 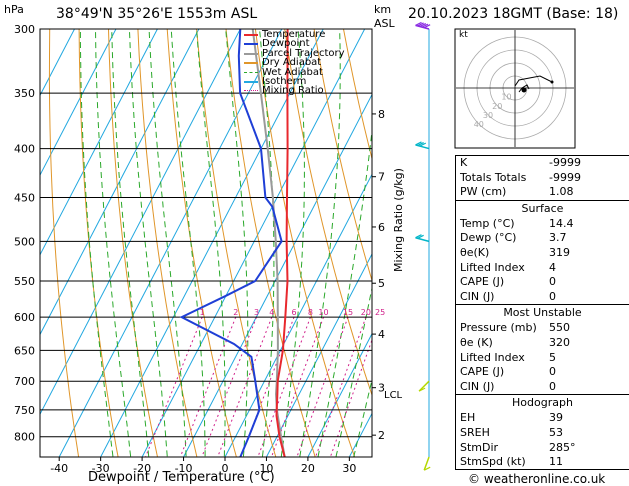 What do you see at coordinates (235, 312) in the screenshot?
I see `mixing-ratio-value-label: 2` at bounding box center [235, 312].